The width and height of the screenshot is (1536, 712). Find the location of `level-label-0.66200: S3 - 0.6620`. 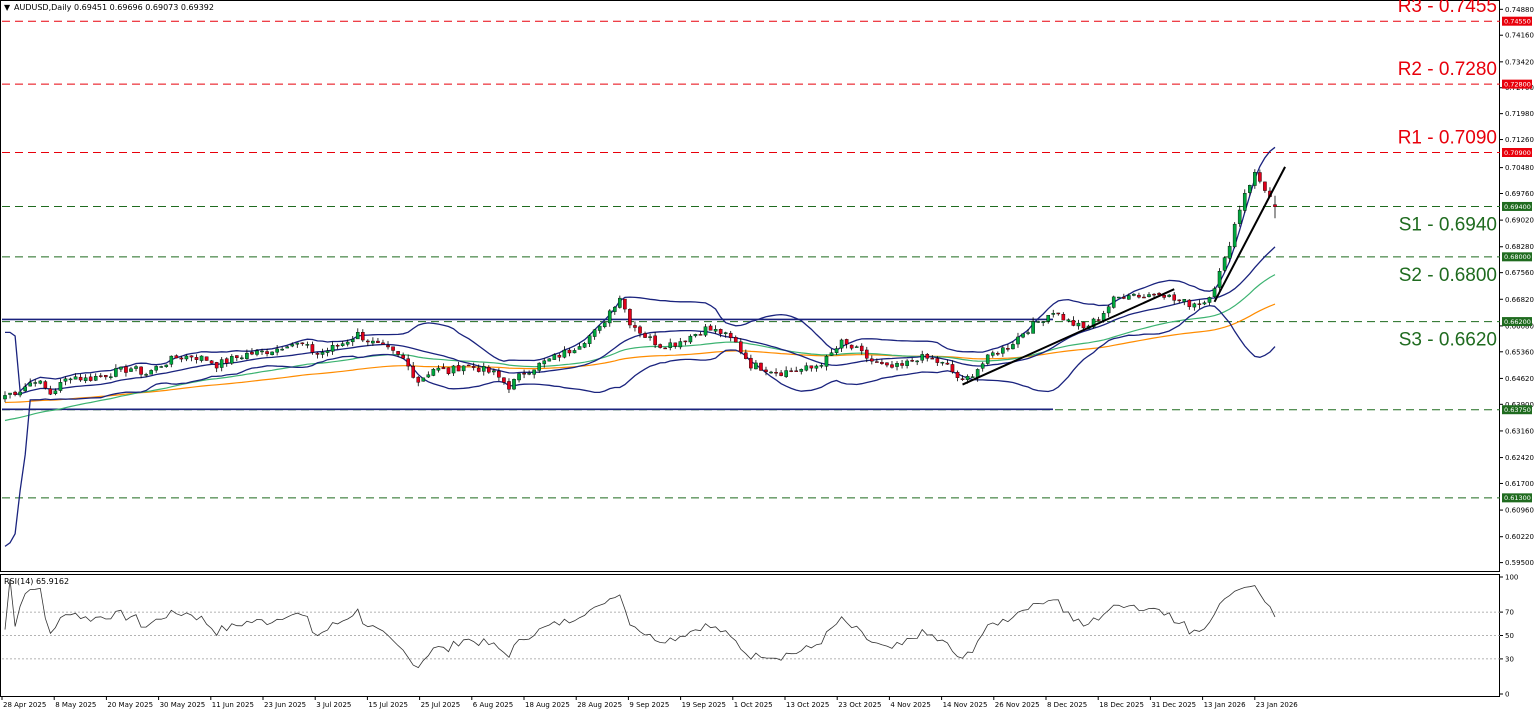

level-label-0.66200: S3 - 0.6620 is located at coordinates (1448, 340).